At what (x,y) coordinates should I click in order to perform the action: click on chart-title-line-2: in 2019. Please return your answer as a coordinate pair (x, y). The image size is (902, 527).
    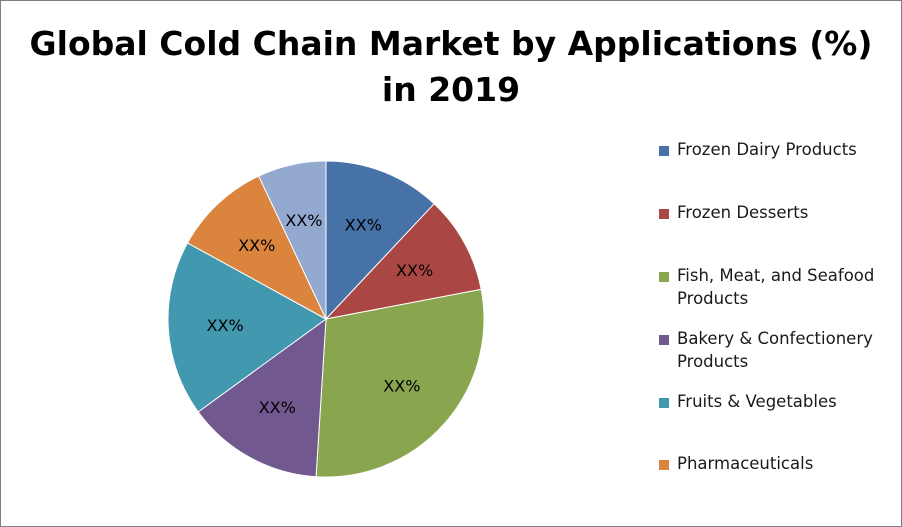
    Looking at the image, I should click on (451, 89).